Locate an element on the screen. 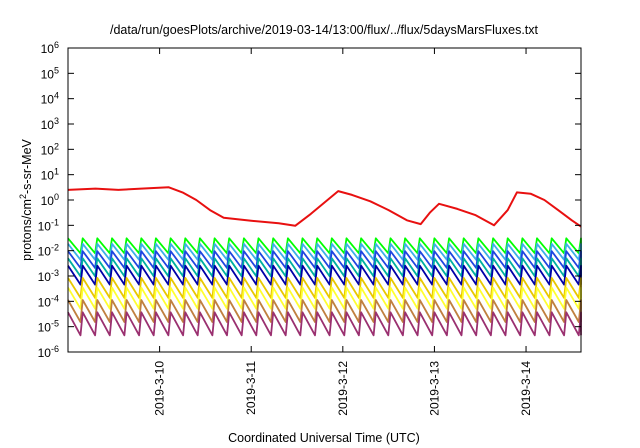  y-tick-label: 10⁻² is located at coordinates (48, 251).